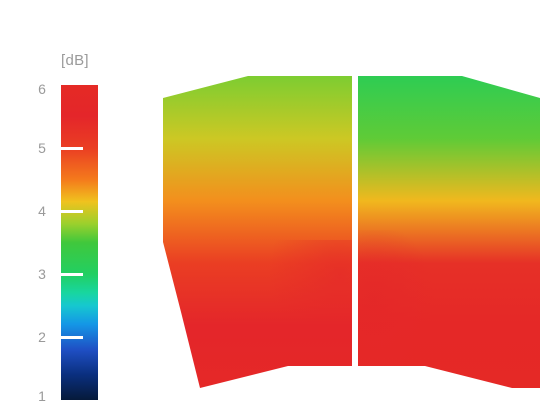 The height and width of the screenshot is (403, 540). I want to click on colorbar-tick-label-3: 3, so click(42, 274).